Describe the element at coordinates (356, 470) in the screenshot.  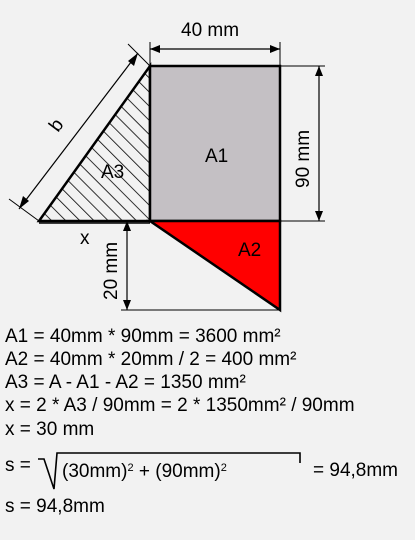
I see `calc-line-6-result: = 94,8mm` at that location.